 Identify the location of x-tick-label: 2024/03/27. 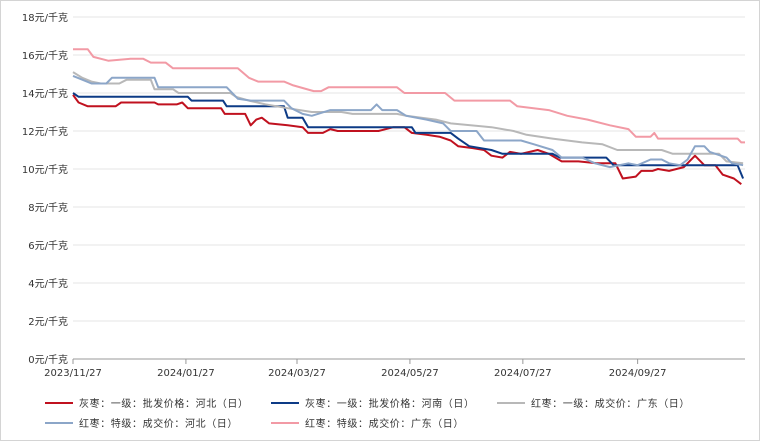
(297, 373).